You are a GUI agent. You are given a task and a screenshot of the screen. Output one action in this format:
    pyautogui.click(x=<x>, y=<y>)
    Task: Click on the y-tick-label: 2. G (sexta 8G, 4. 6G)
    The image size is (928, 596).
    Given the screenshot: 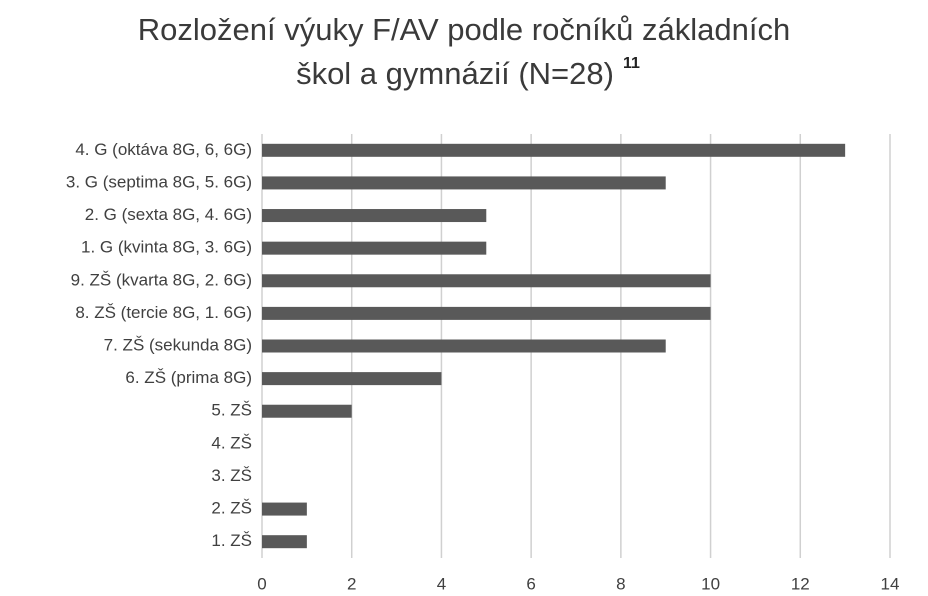 What is the action you would take?
    pyautogui.click(x=168, y=214)
    